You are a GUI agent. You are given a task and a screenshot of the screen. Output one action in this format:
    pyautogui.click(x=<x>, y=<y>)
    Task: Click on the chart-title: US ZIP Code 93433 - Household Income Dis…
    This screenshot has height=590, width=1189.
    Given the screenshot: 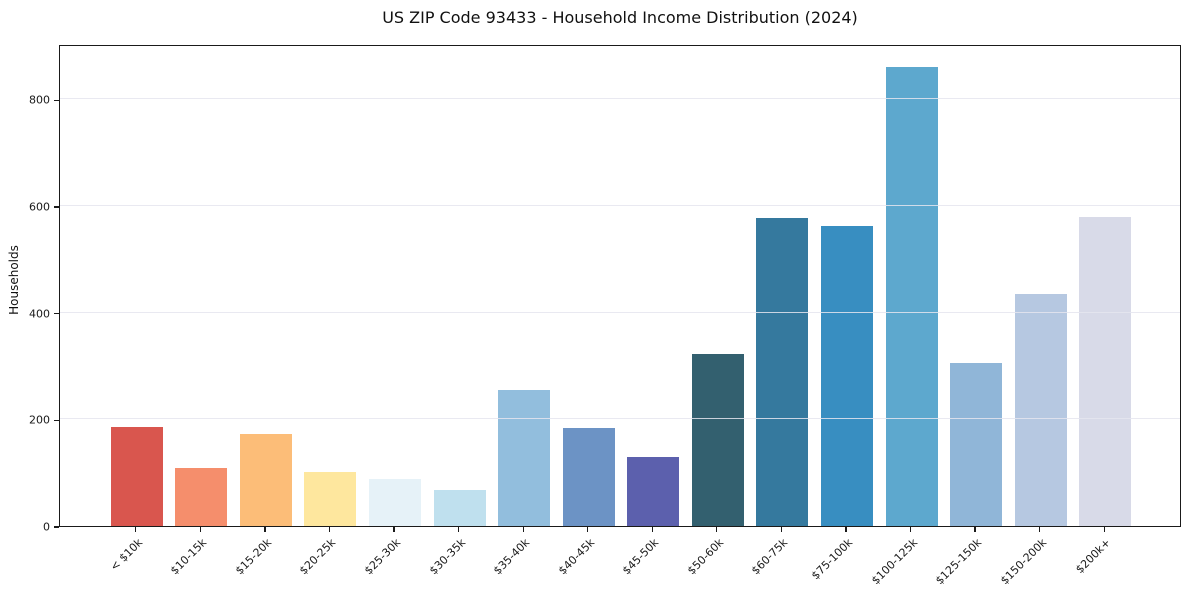 What is the action you would take?
    pyautogui.click(x=620, y=17)
    